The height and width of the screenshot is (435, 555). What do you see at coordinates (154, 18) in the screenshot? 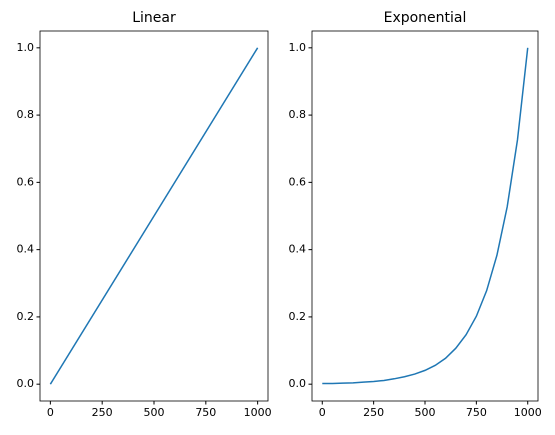
I see `chart-title: Linear` at bounding box center [154, 18].